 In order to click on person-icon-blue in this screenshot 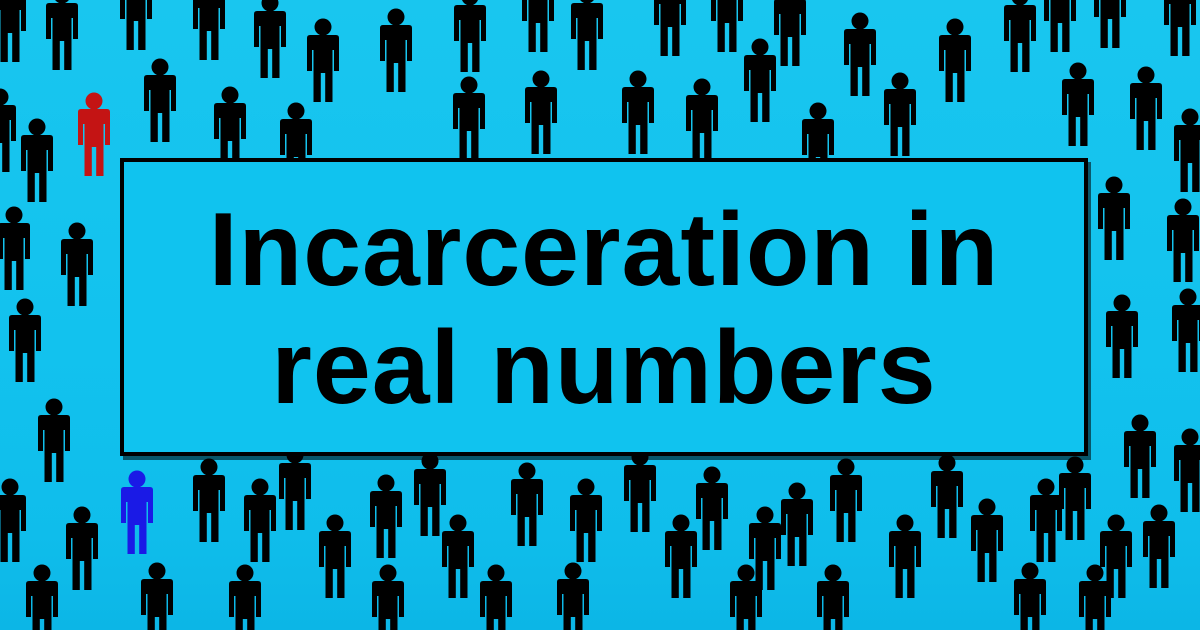, I will do `click(137, 512)`.